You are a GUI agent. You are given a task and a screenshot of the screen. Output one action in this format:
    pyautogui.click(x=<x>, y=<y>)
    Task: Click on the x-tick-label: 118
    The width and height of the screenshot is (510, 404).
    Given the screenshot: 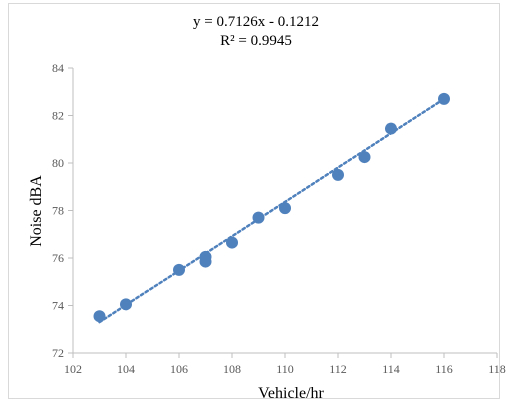 What is the action you would take?
    pyautogui.click(x=497, y=369)
    